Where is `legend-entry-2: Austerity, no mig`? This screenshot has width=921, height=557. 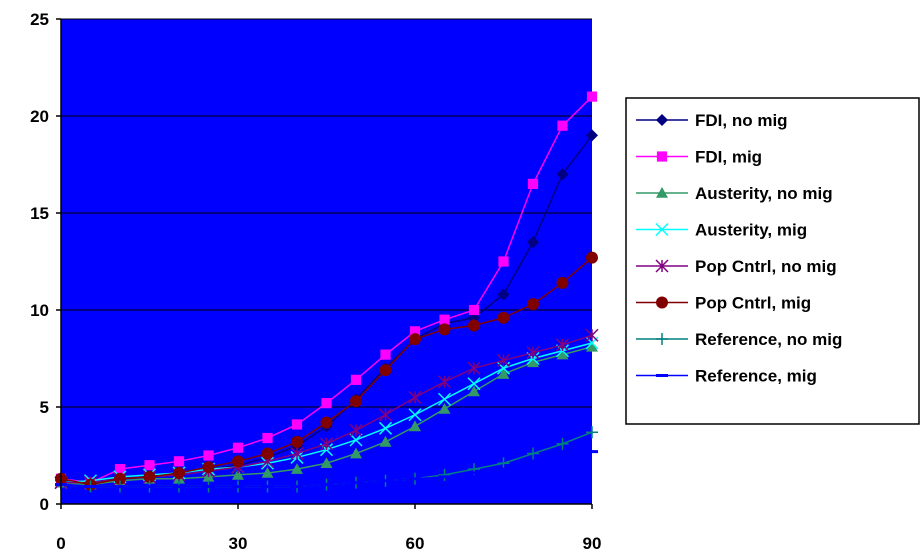
legend-entry-2: Austerity, no mig is located at coordinates (734, 193).